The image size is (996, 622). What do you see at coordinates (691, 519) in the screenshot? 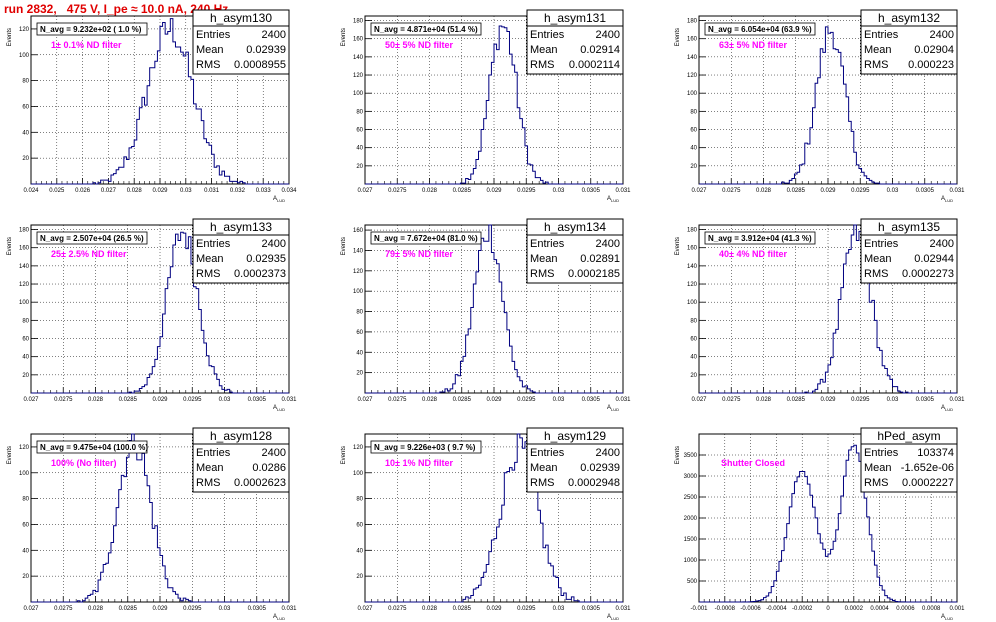
I see `y-tick-label: 2000` at bounding box center [691, 519].